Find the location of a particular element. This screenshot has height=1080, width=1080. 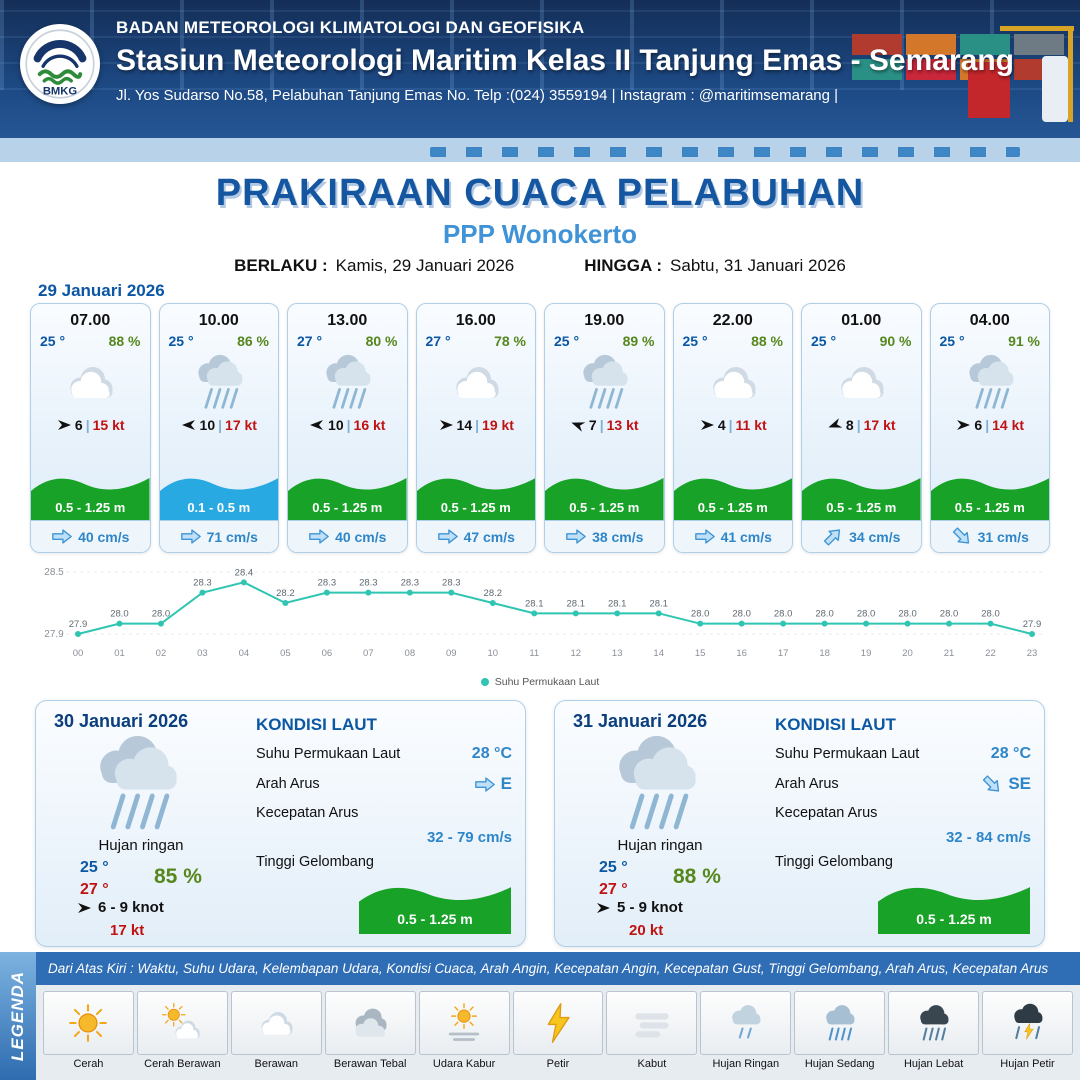

svg-text: 03 is located at coordinates (202, 653).